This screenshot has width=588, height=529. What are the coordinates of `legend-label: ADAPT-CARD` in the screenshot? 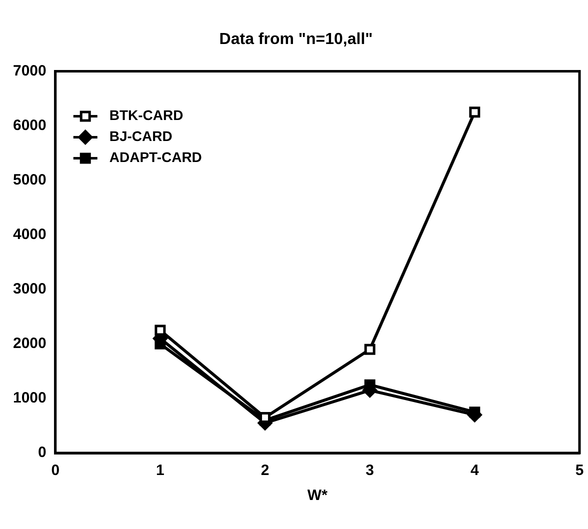 It's located at (155, 157).